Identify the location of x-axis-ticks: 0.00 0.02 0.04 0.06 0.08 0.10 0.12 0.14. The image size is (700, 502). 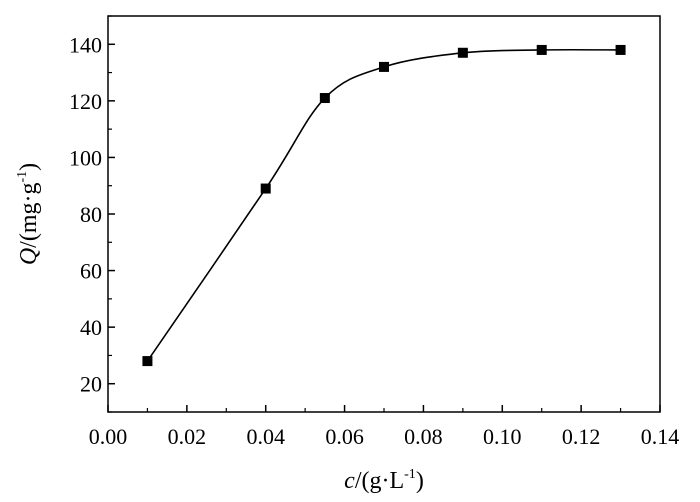
(384, 427).